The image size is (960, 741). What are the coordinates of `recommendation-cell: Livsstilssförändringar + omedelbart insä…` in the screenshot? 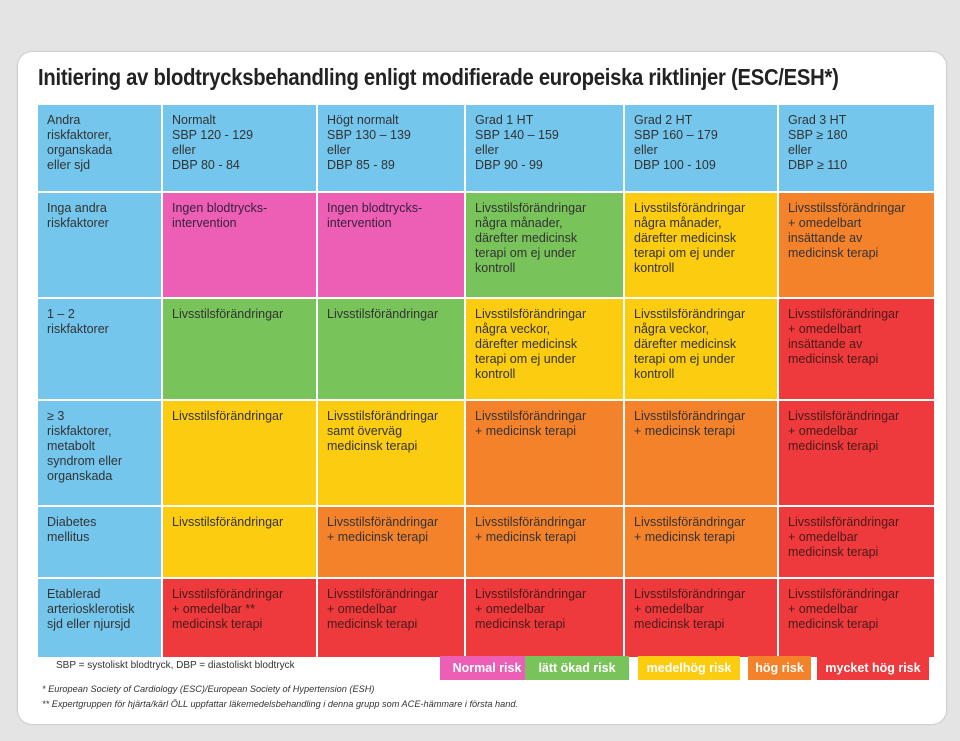 It's located at (856, 245).